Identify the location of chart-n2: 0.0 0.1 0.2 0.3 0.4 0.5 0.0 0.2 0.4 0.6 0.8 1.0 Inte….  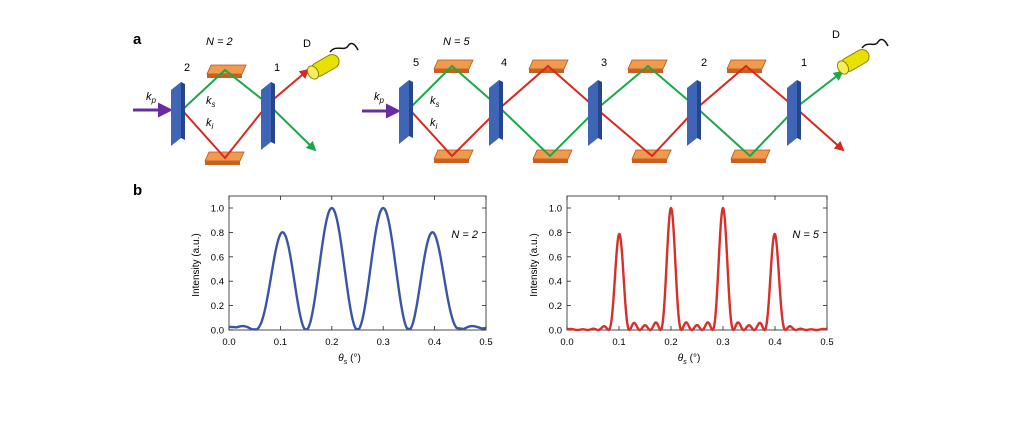
(342, 280).